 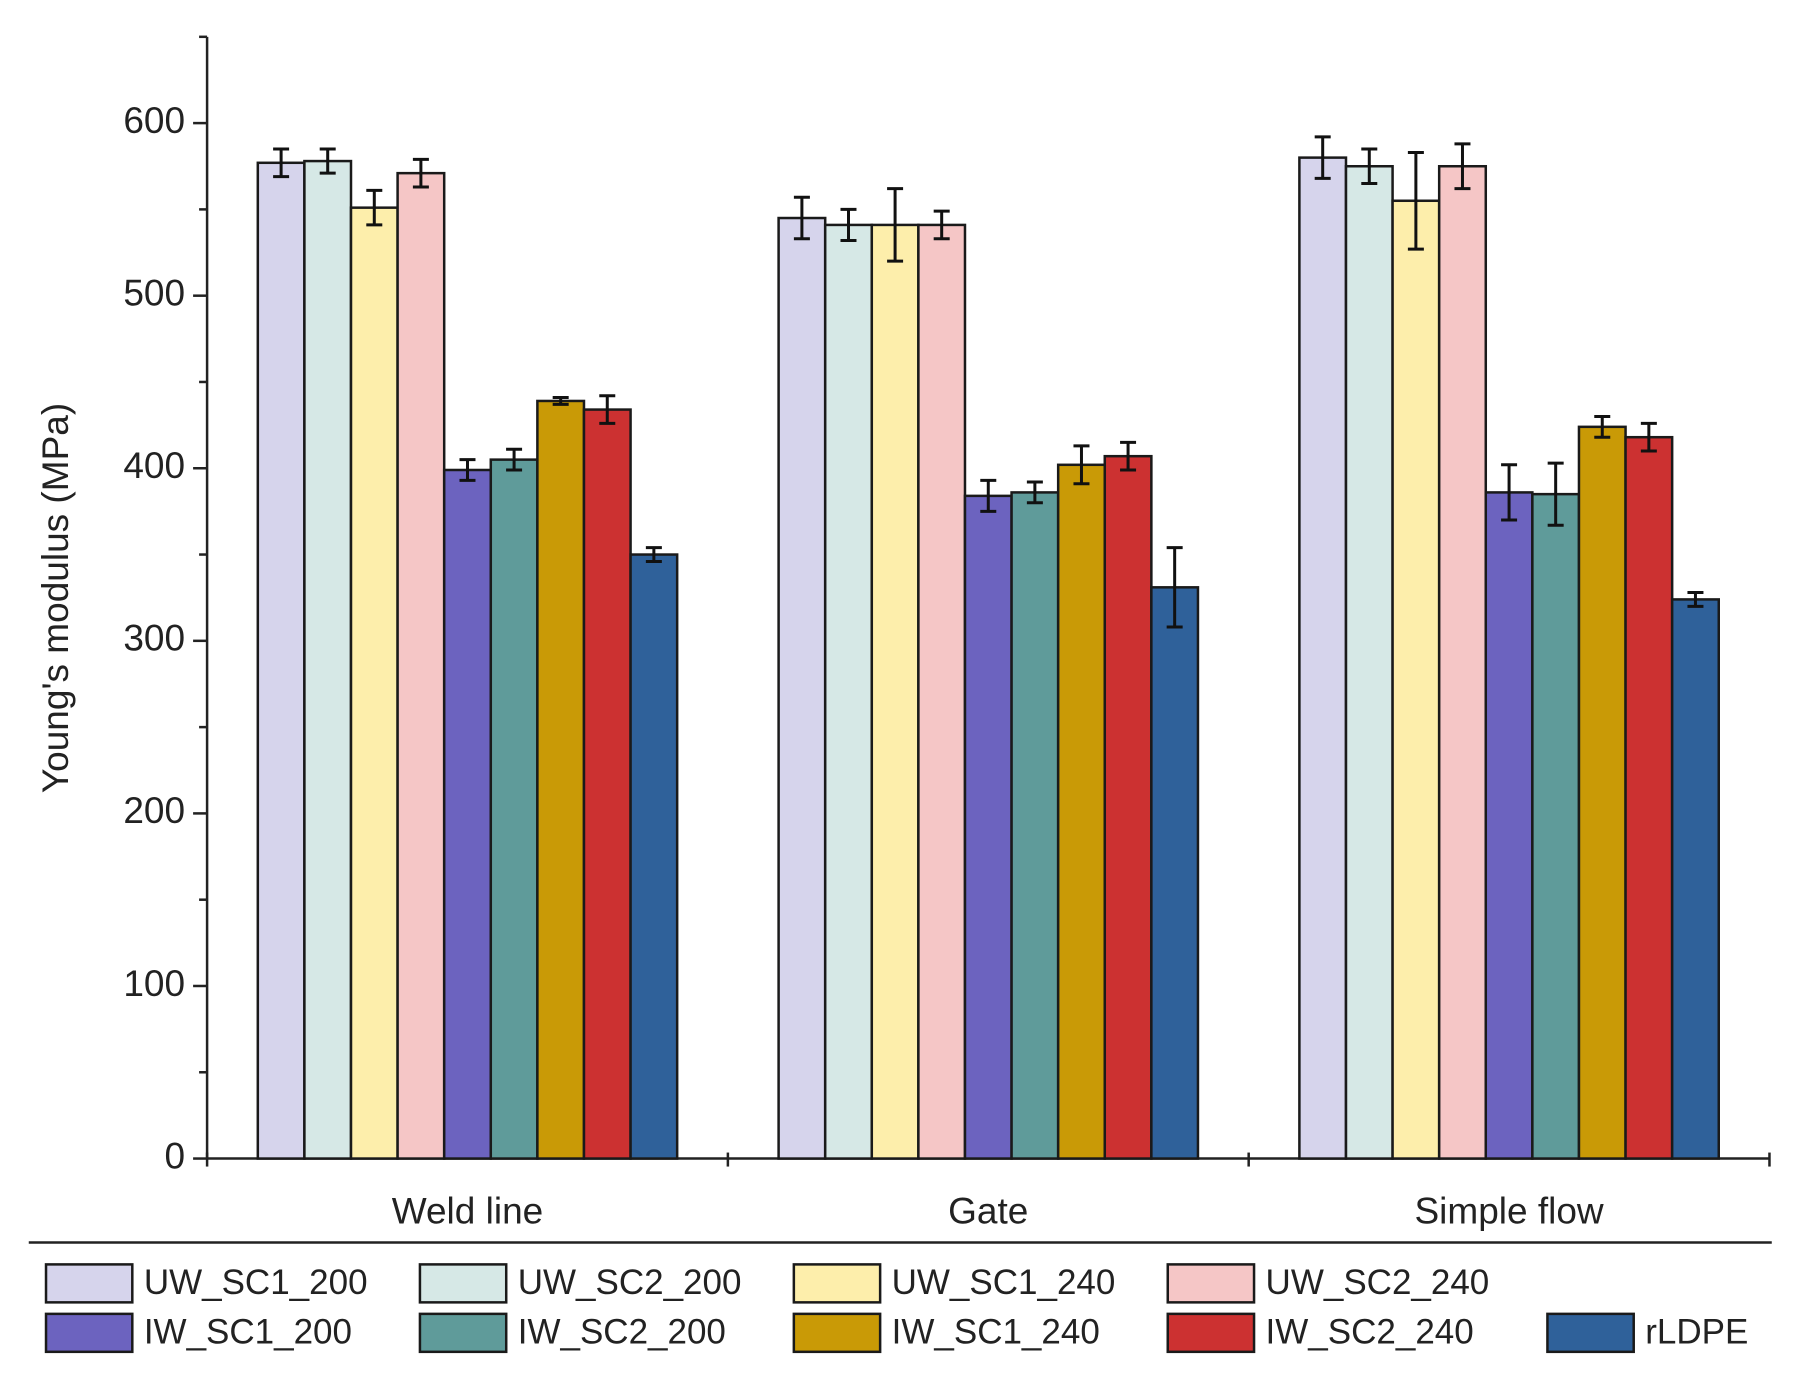 I want to click on x-tick-label: Gate, so click(x=988, y=1210).